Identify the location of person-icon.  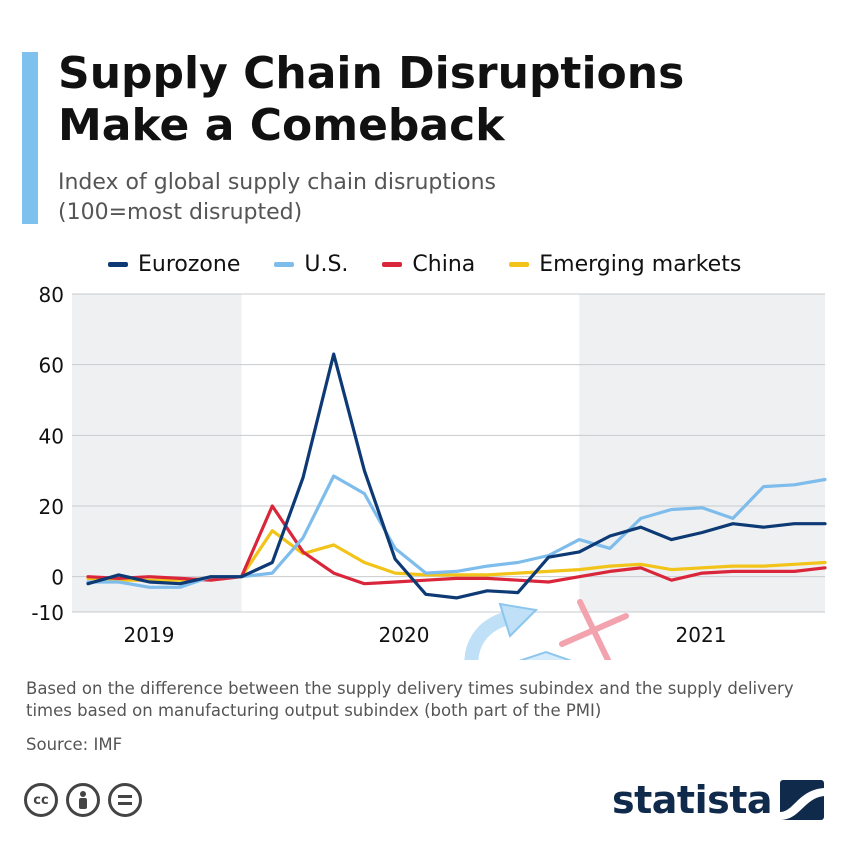
(83, 800).